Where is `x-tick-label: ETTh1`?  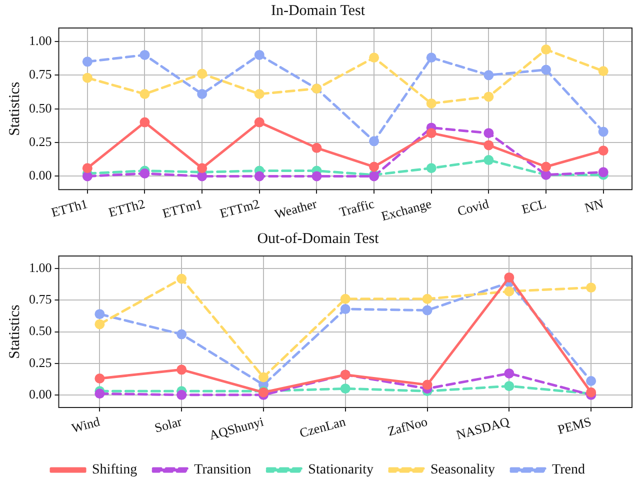
x-tick-label: ETTh1 is located at coordinates (70, 208).